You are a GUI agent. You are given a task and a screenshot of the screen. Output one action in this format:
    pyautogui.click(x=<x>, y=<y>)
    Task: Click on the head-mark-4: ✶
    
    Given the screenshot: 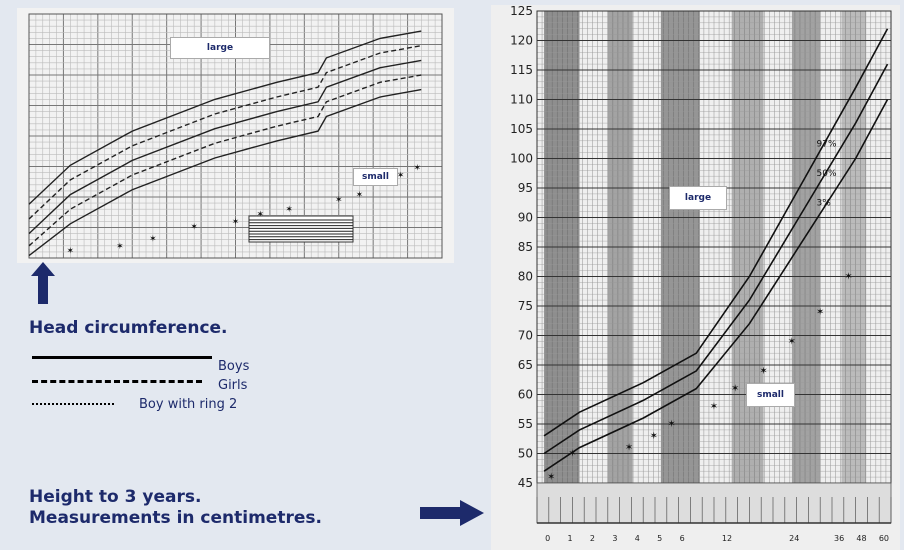 What is the action you would take?
    pyautogui.click(x=236, y=222)
    